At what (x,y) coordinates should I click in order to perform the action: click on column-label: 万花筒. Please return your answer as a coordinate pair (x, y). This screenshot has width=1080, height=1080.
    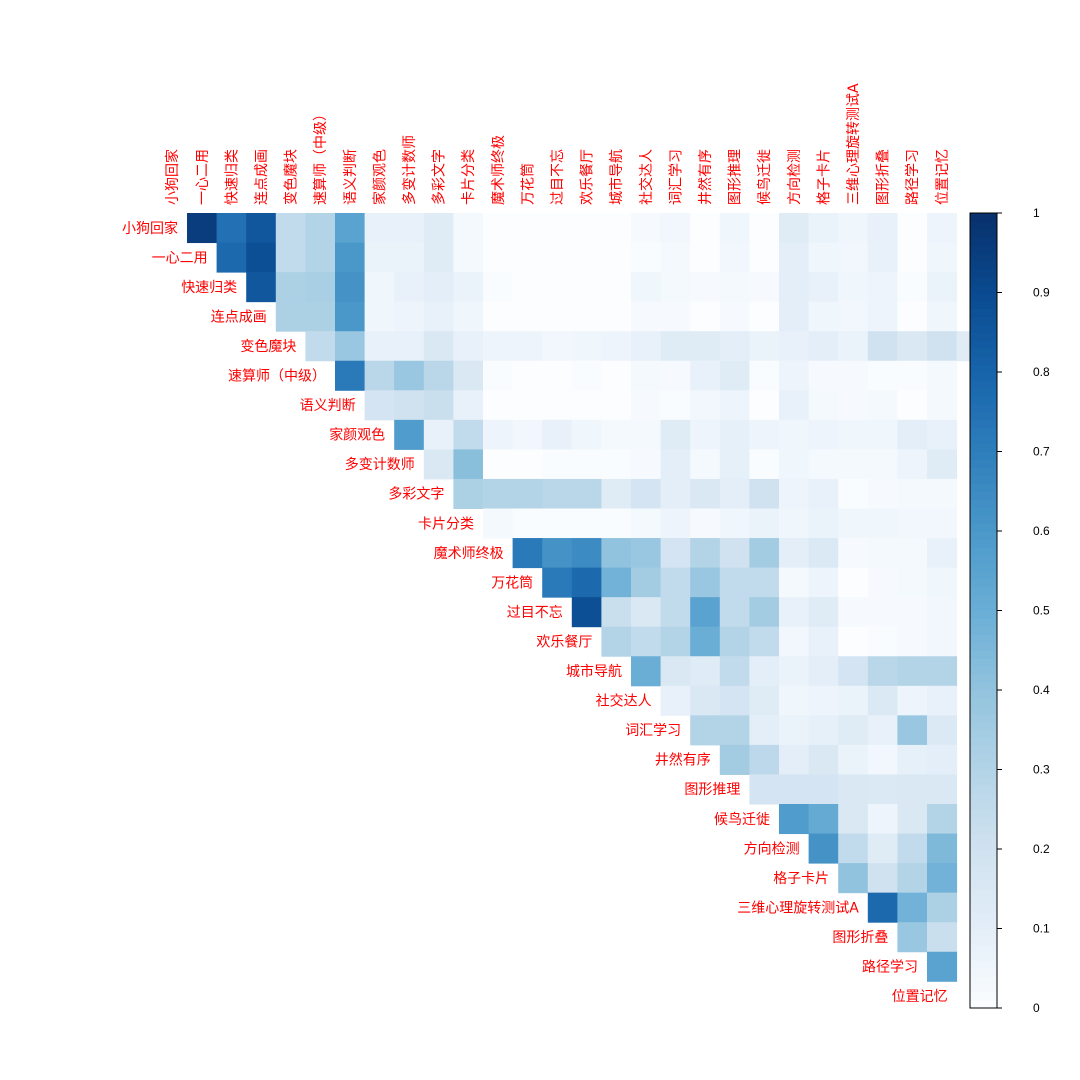
    Looking at the image, I should click on (527, 184).